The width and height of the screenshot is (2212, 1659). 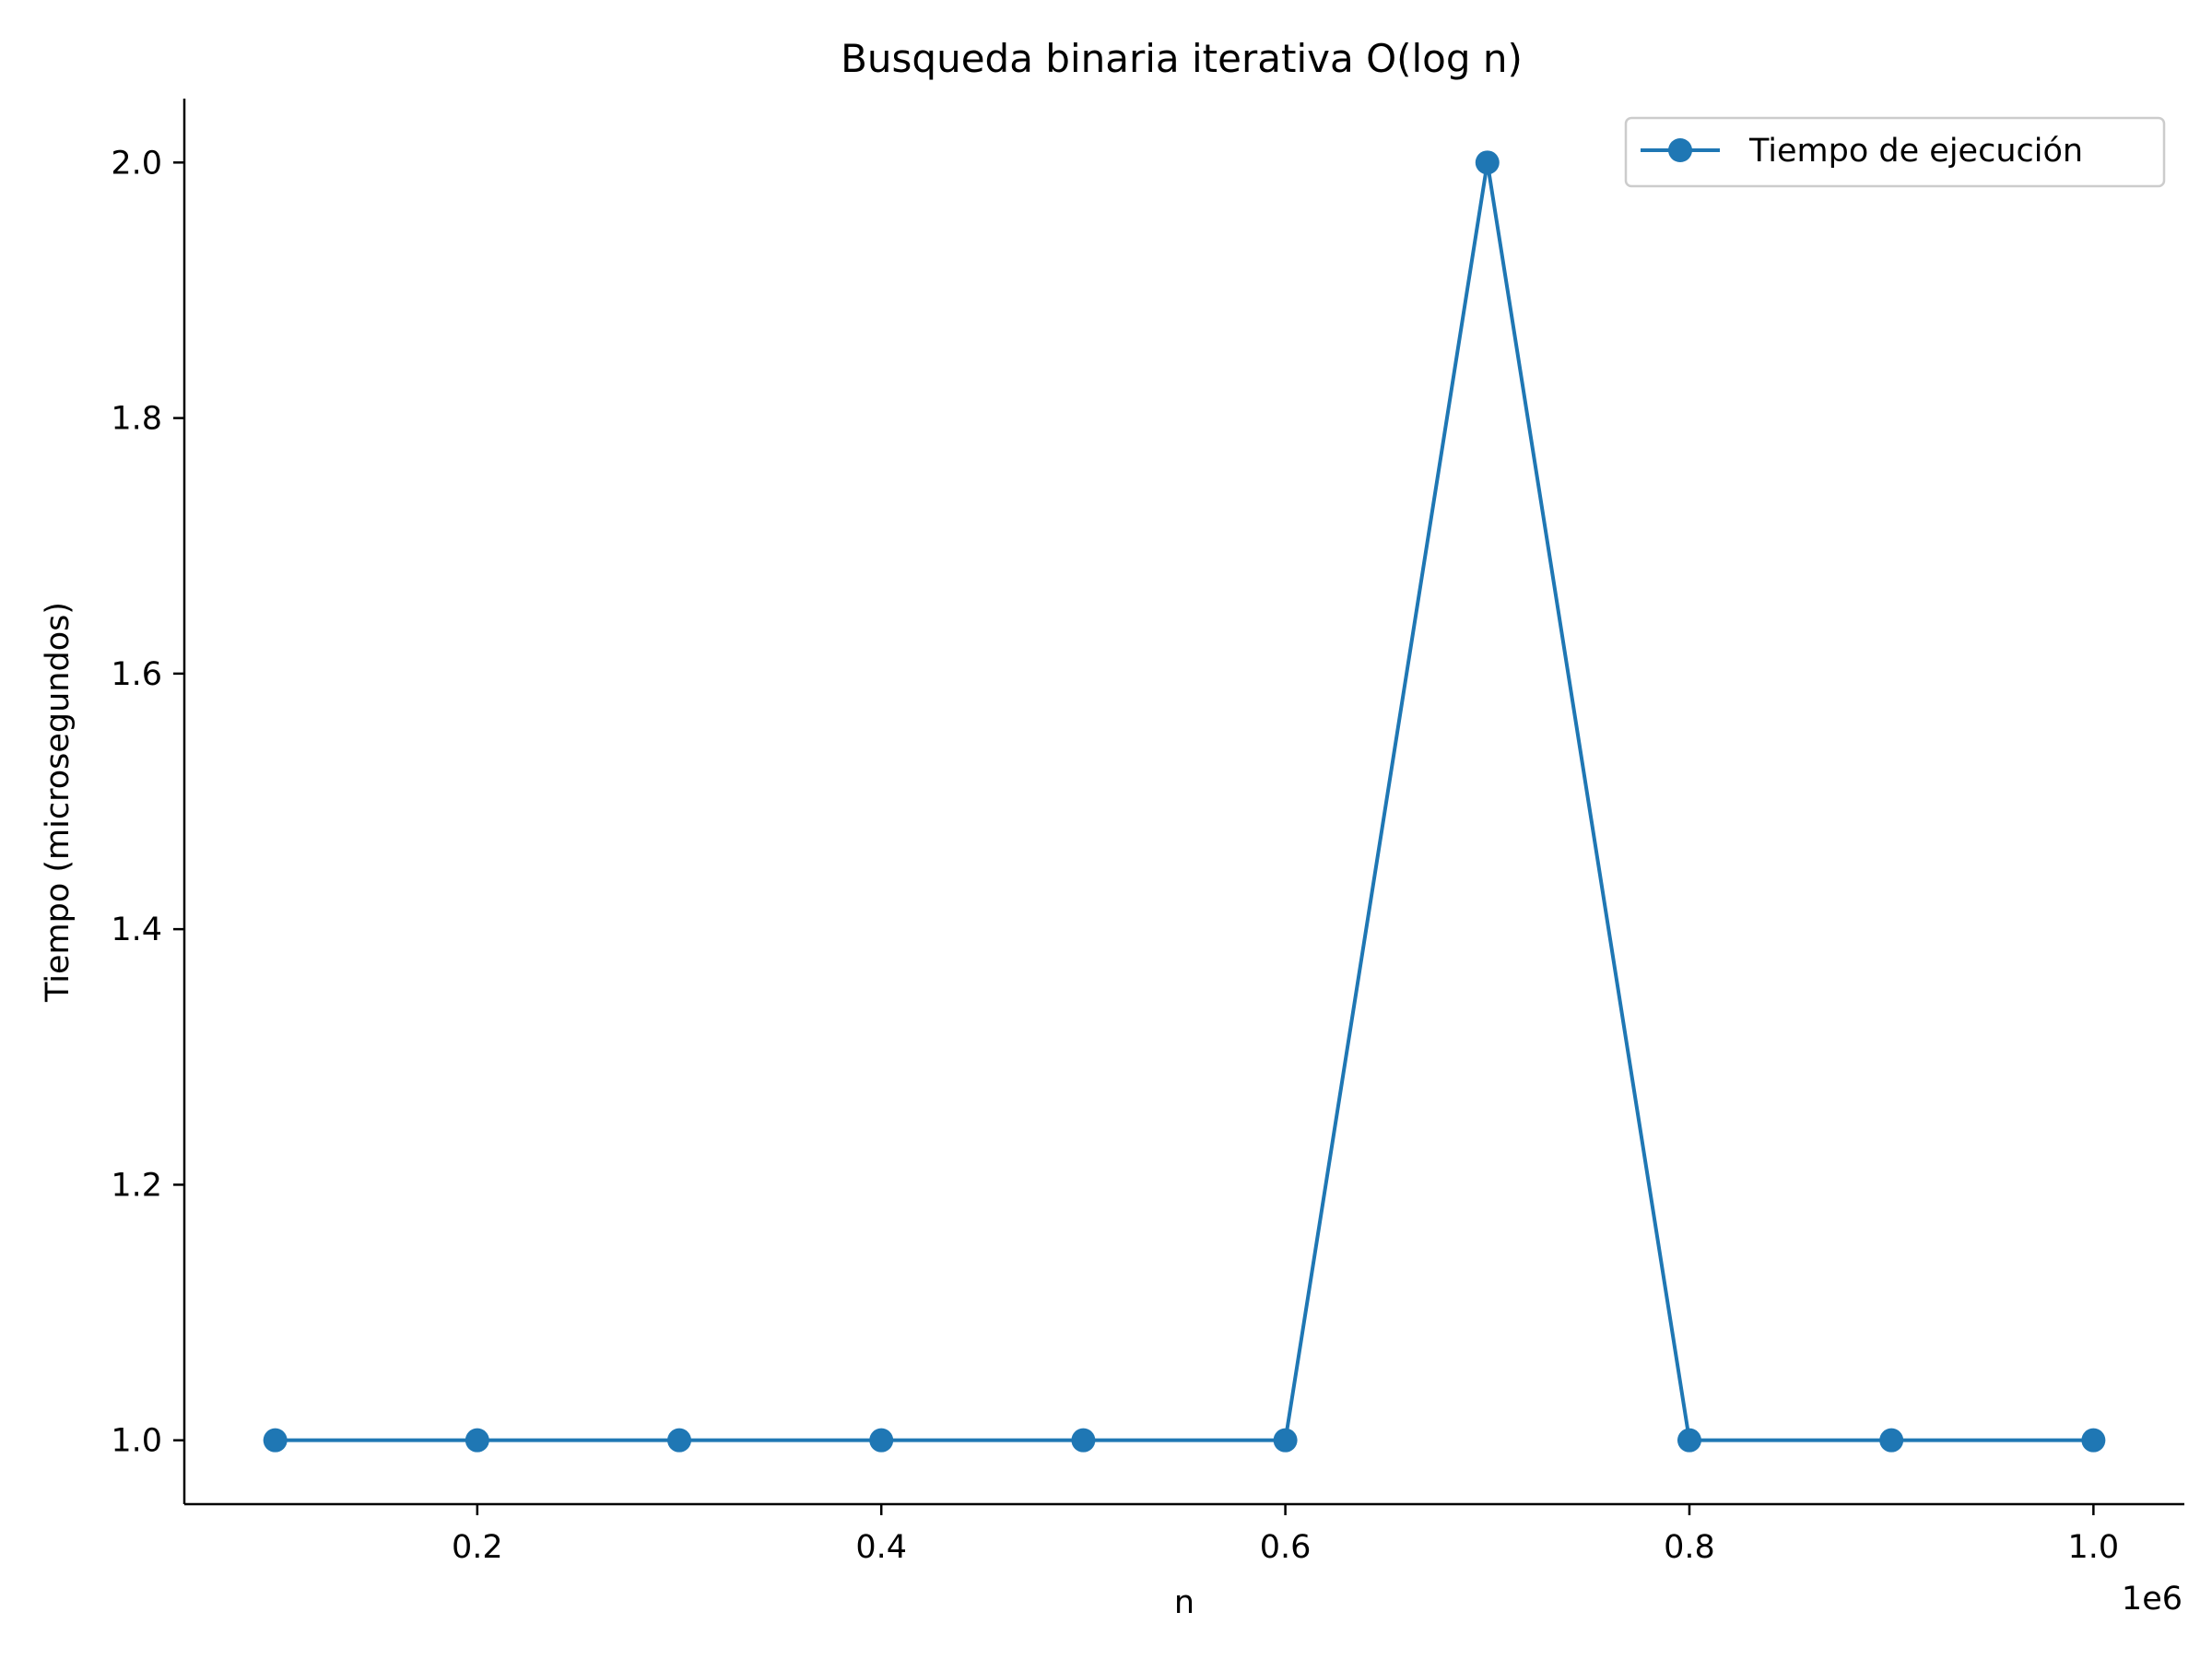 What do you see at coordinates (136, 419) in the screenshot?
I see `y-tick-label: 1.8` at bounding box center [136, 419].